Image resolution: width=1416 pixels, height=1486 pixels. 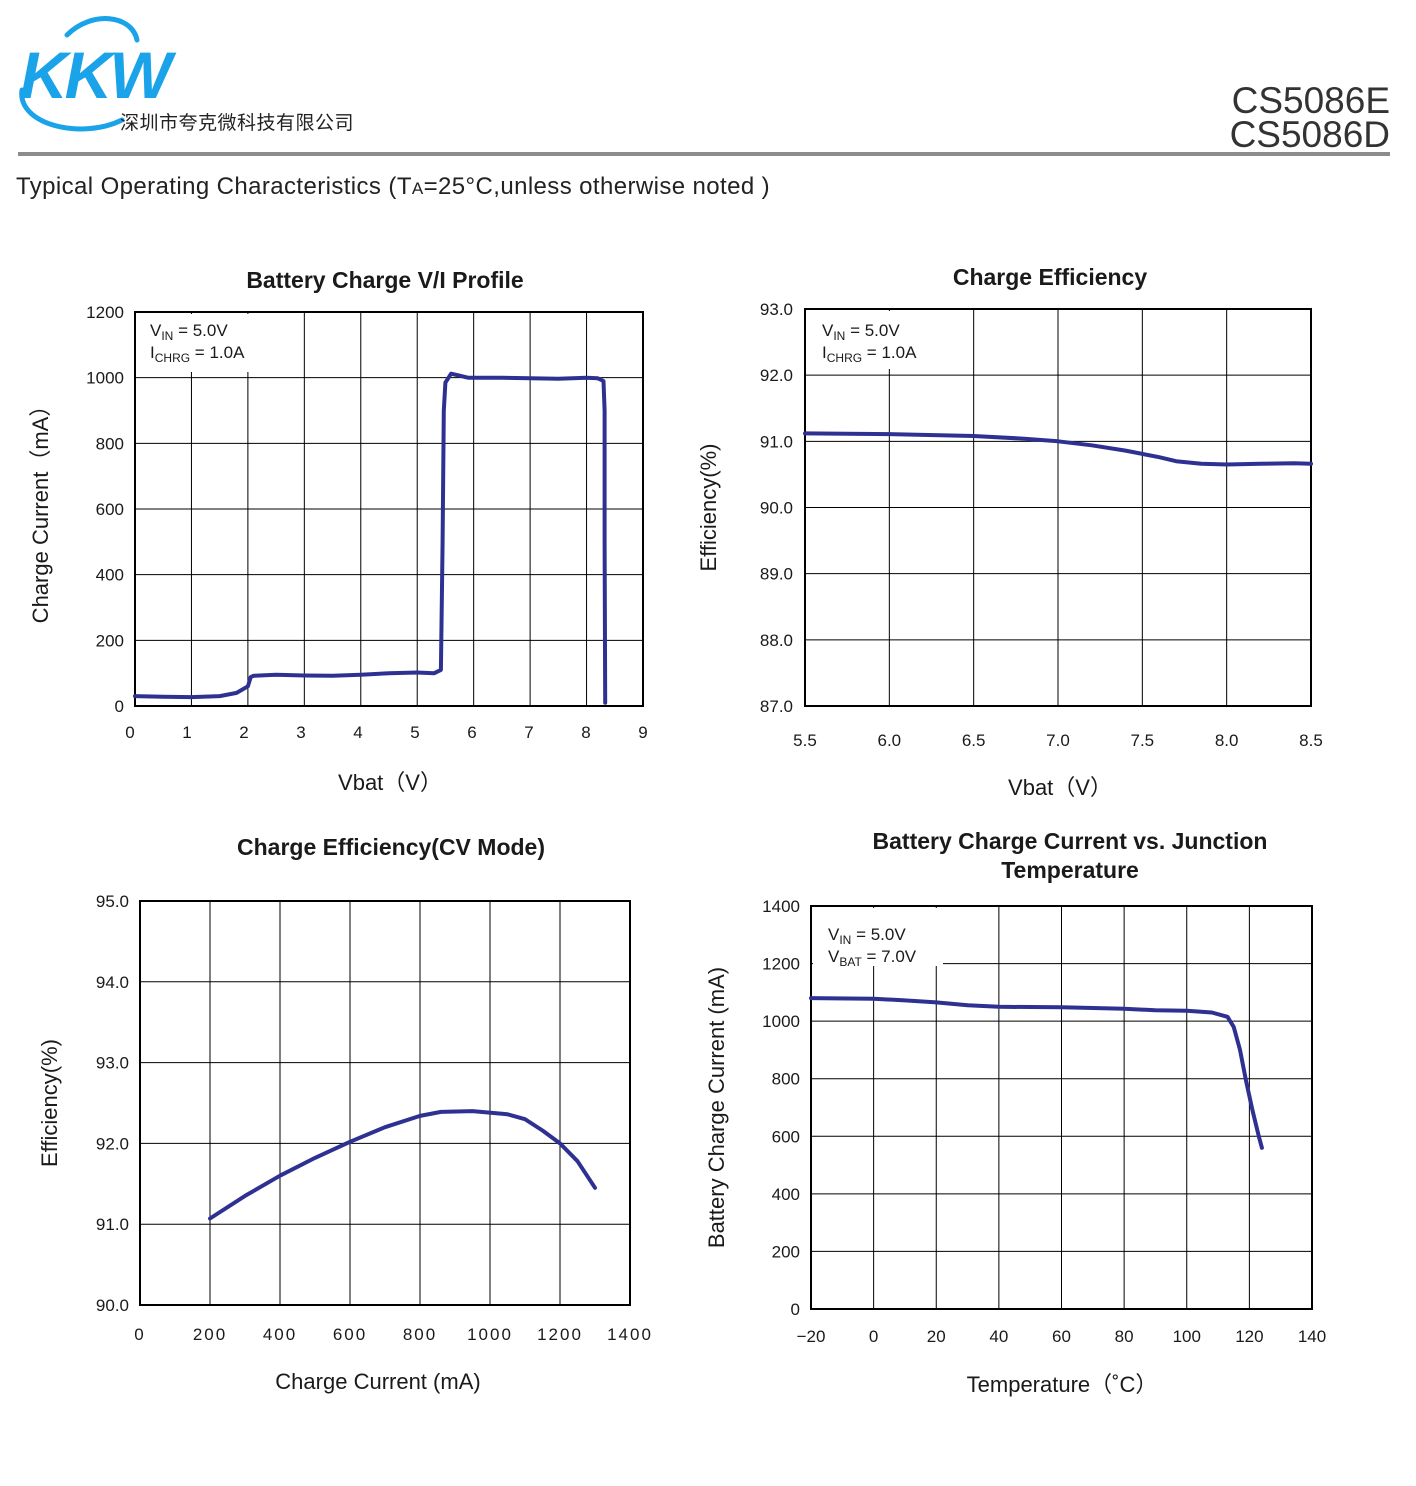 What do you see at coordinates (40, 509) in the screenshot?
I see `y-axis-label: Charge Current（mA）` at bounding box center [40, 509].